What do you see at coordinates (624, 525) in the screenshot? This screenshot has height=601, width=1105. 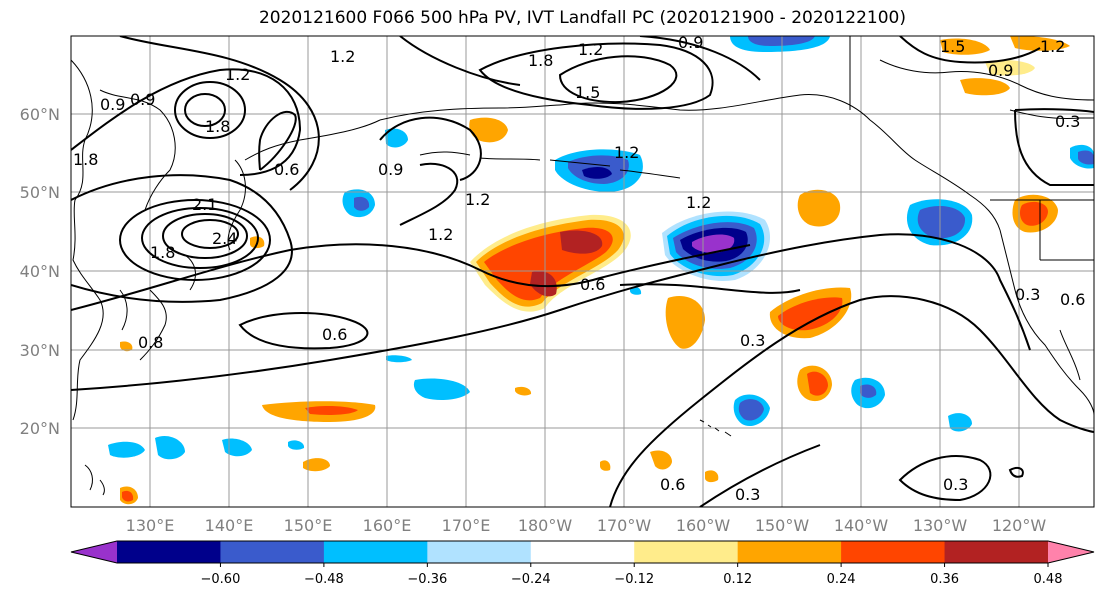 I see `lon-label: 170°W` at bounding box center [624, 525].